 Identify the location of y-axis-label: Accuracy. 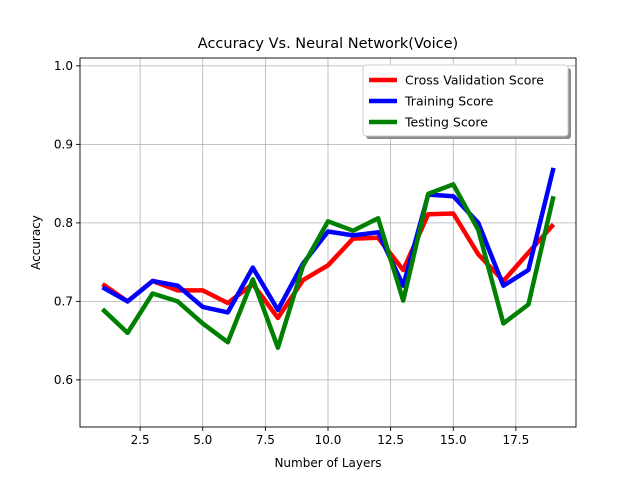
(36, 242).